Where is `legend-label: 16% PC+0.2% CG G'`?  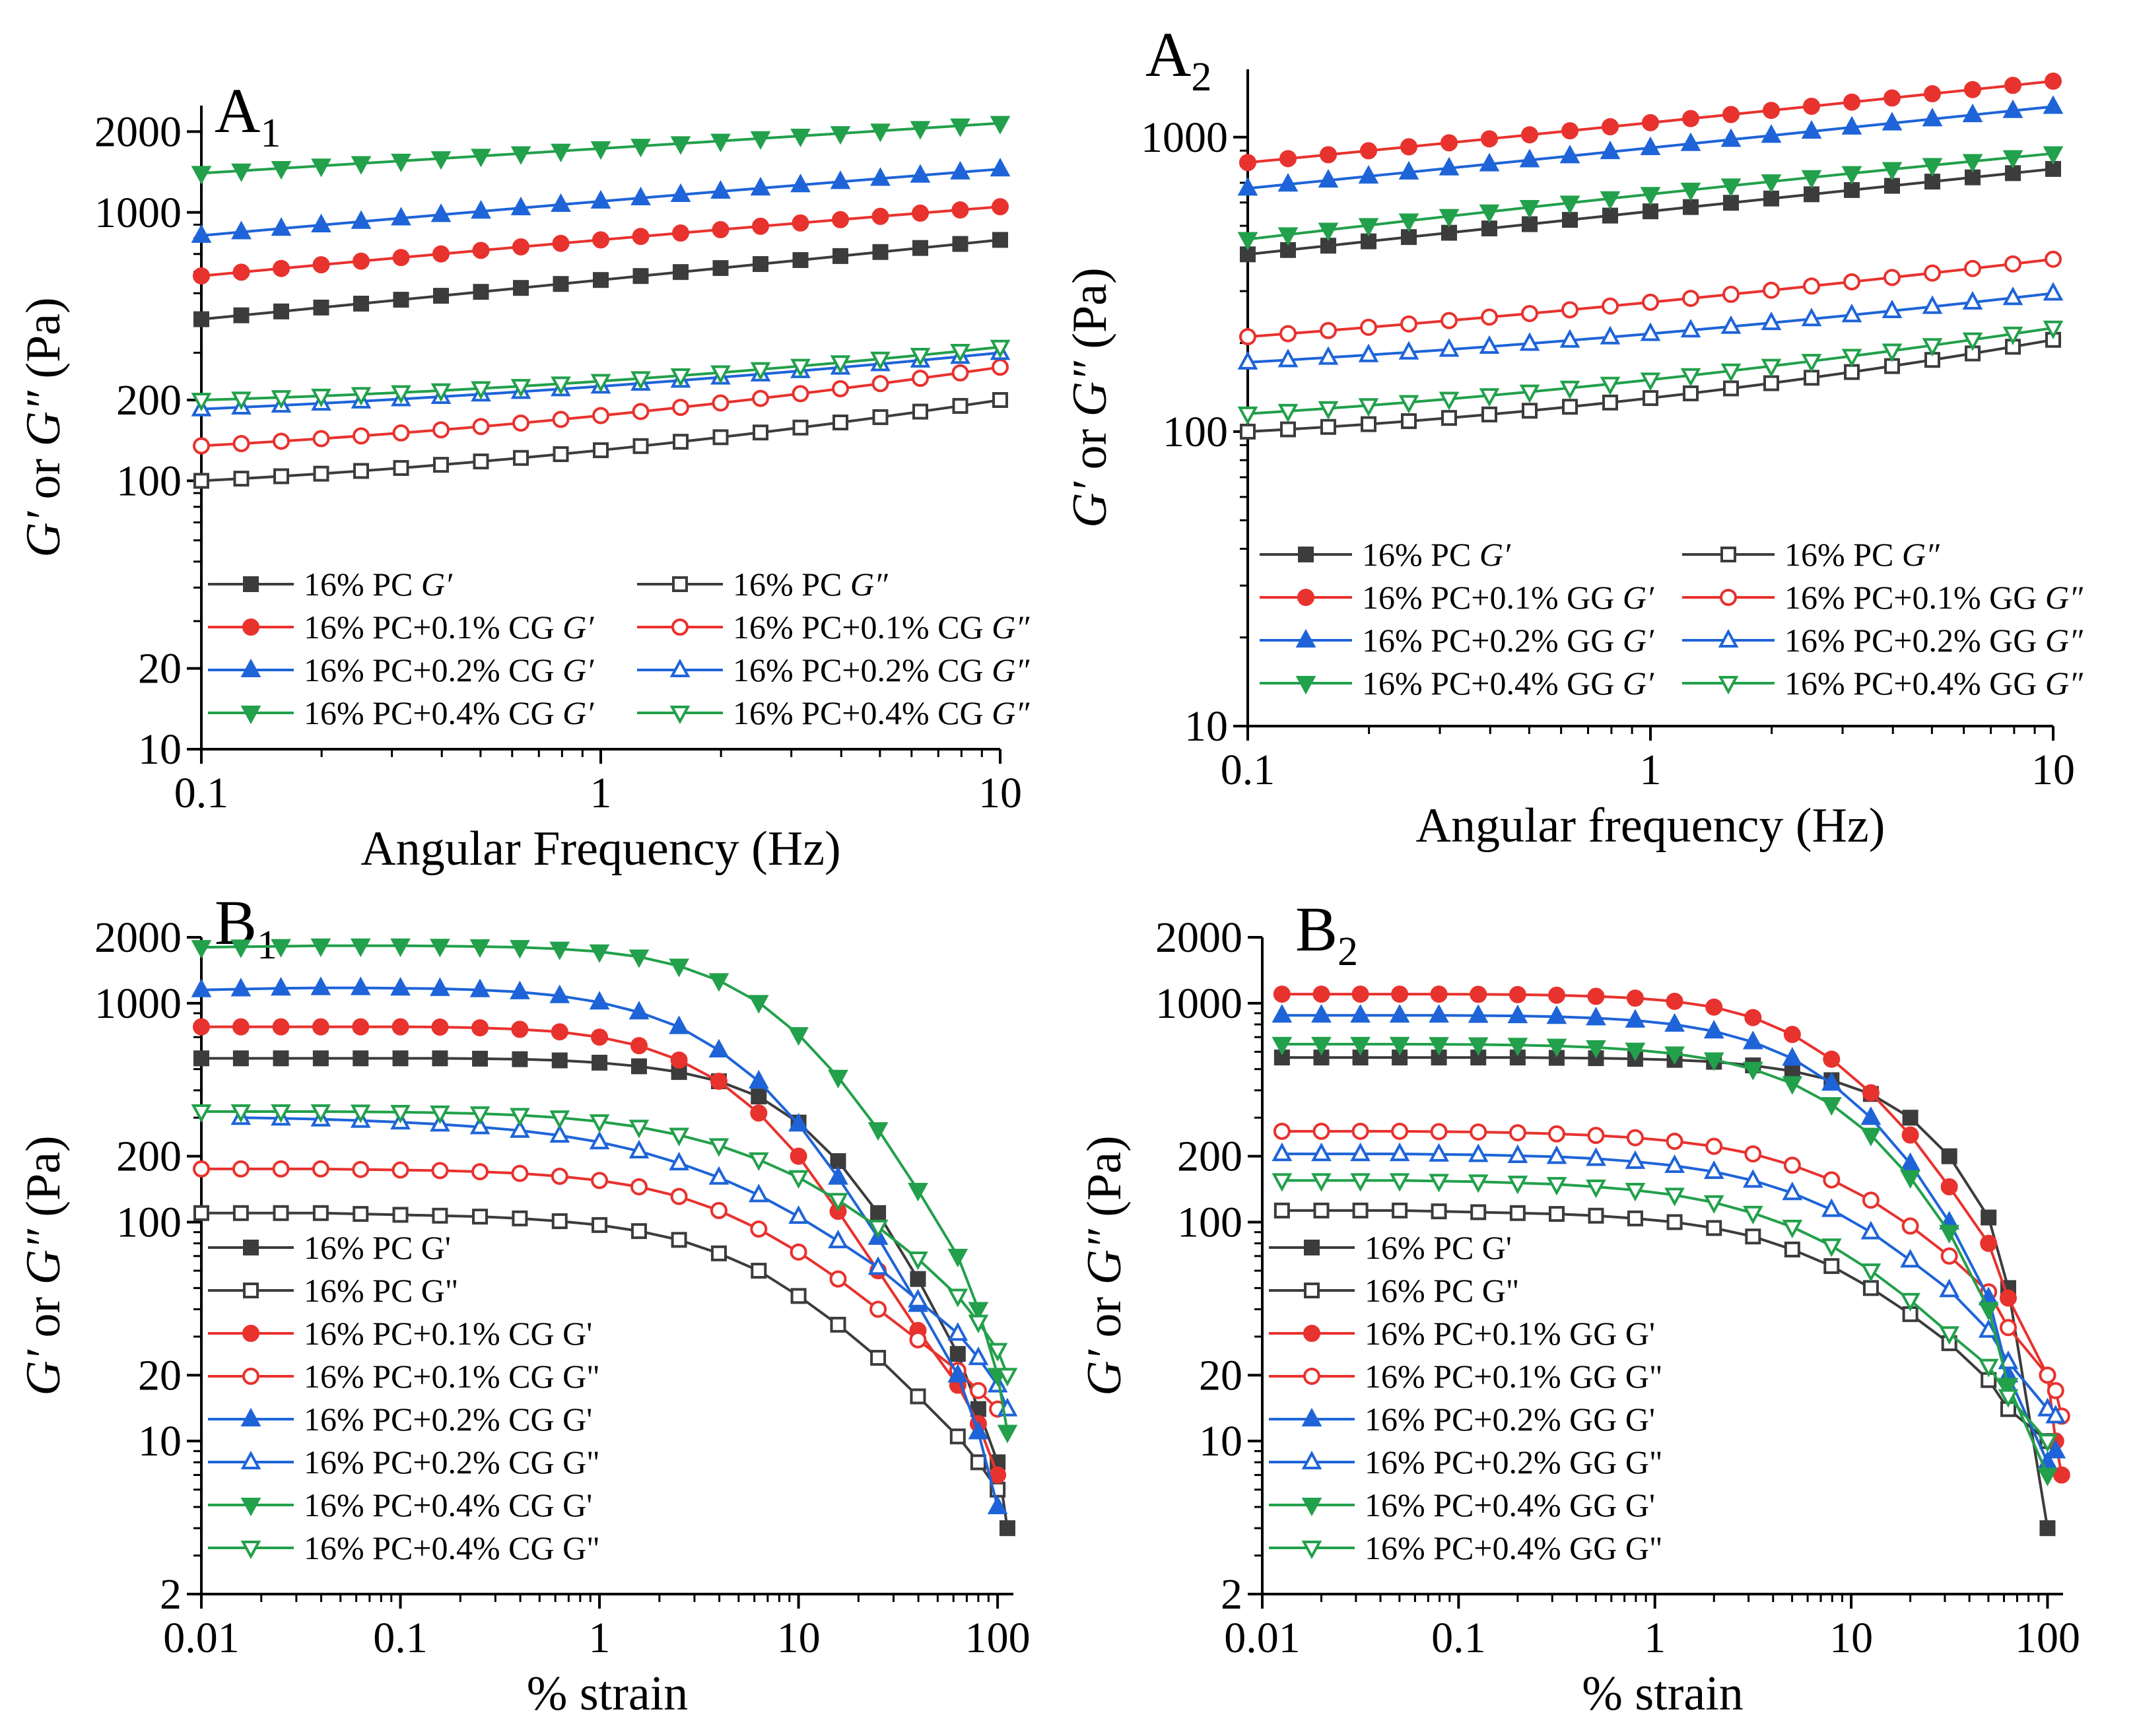 legend-label: 16% PC+0.2% CG G' is located at coordinates (448, 1419).